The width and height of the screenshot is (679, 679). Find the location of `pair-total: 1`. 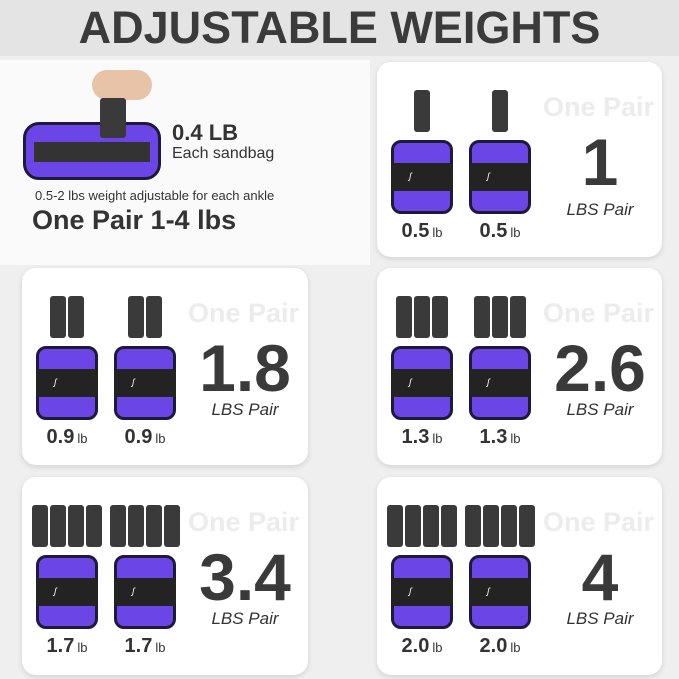

pair-total: 1 is located at coordinates (600, 162).